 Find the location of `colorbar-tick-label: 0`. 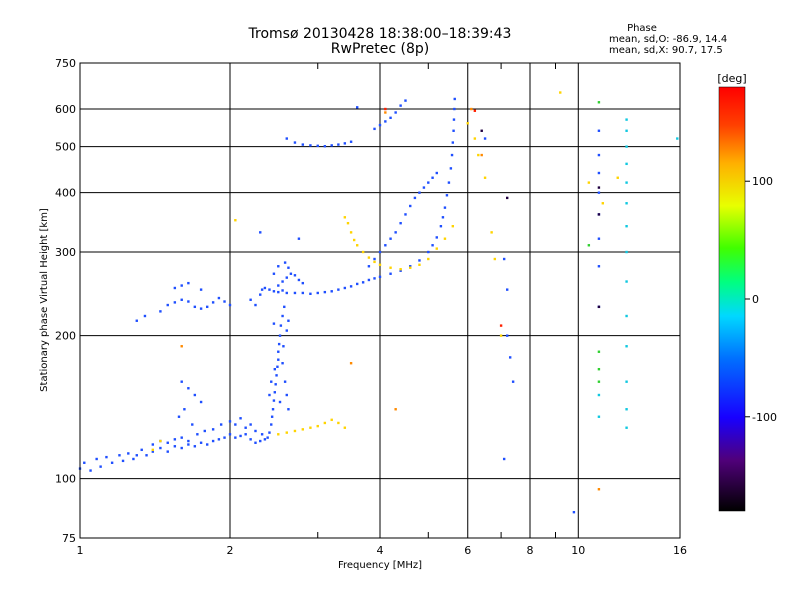

colorbar-tick-label: 0 is located at coordinates (755, 299).